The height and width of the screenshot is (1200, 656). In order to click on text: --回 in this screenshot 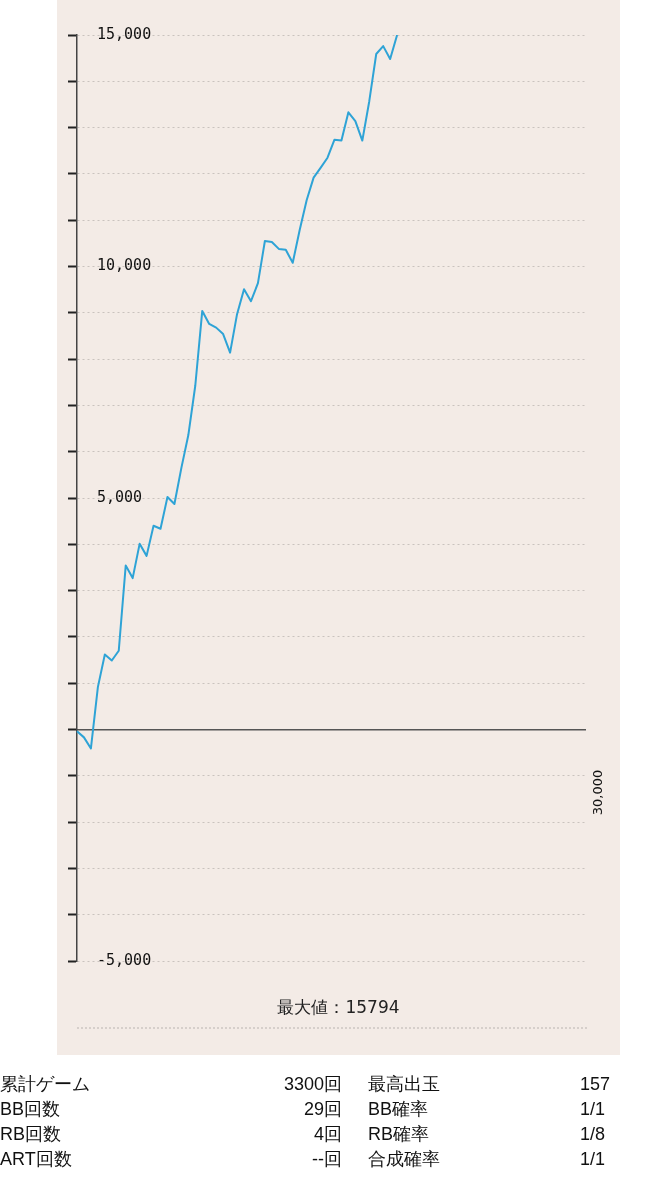, I will do `click(327, 1159)`.